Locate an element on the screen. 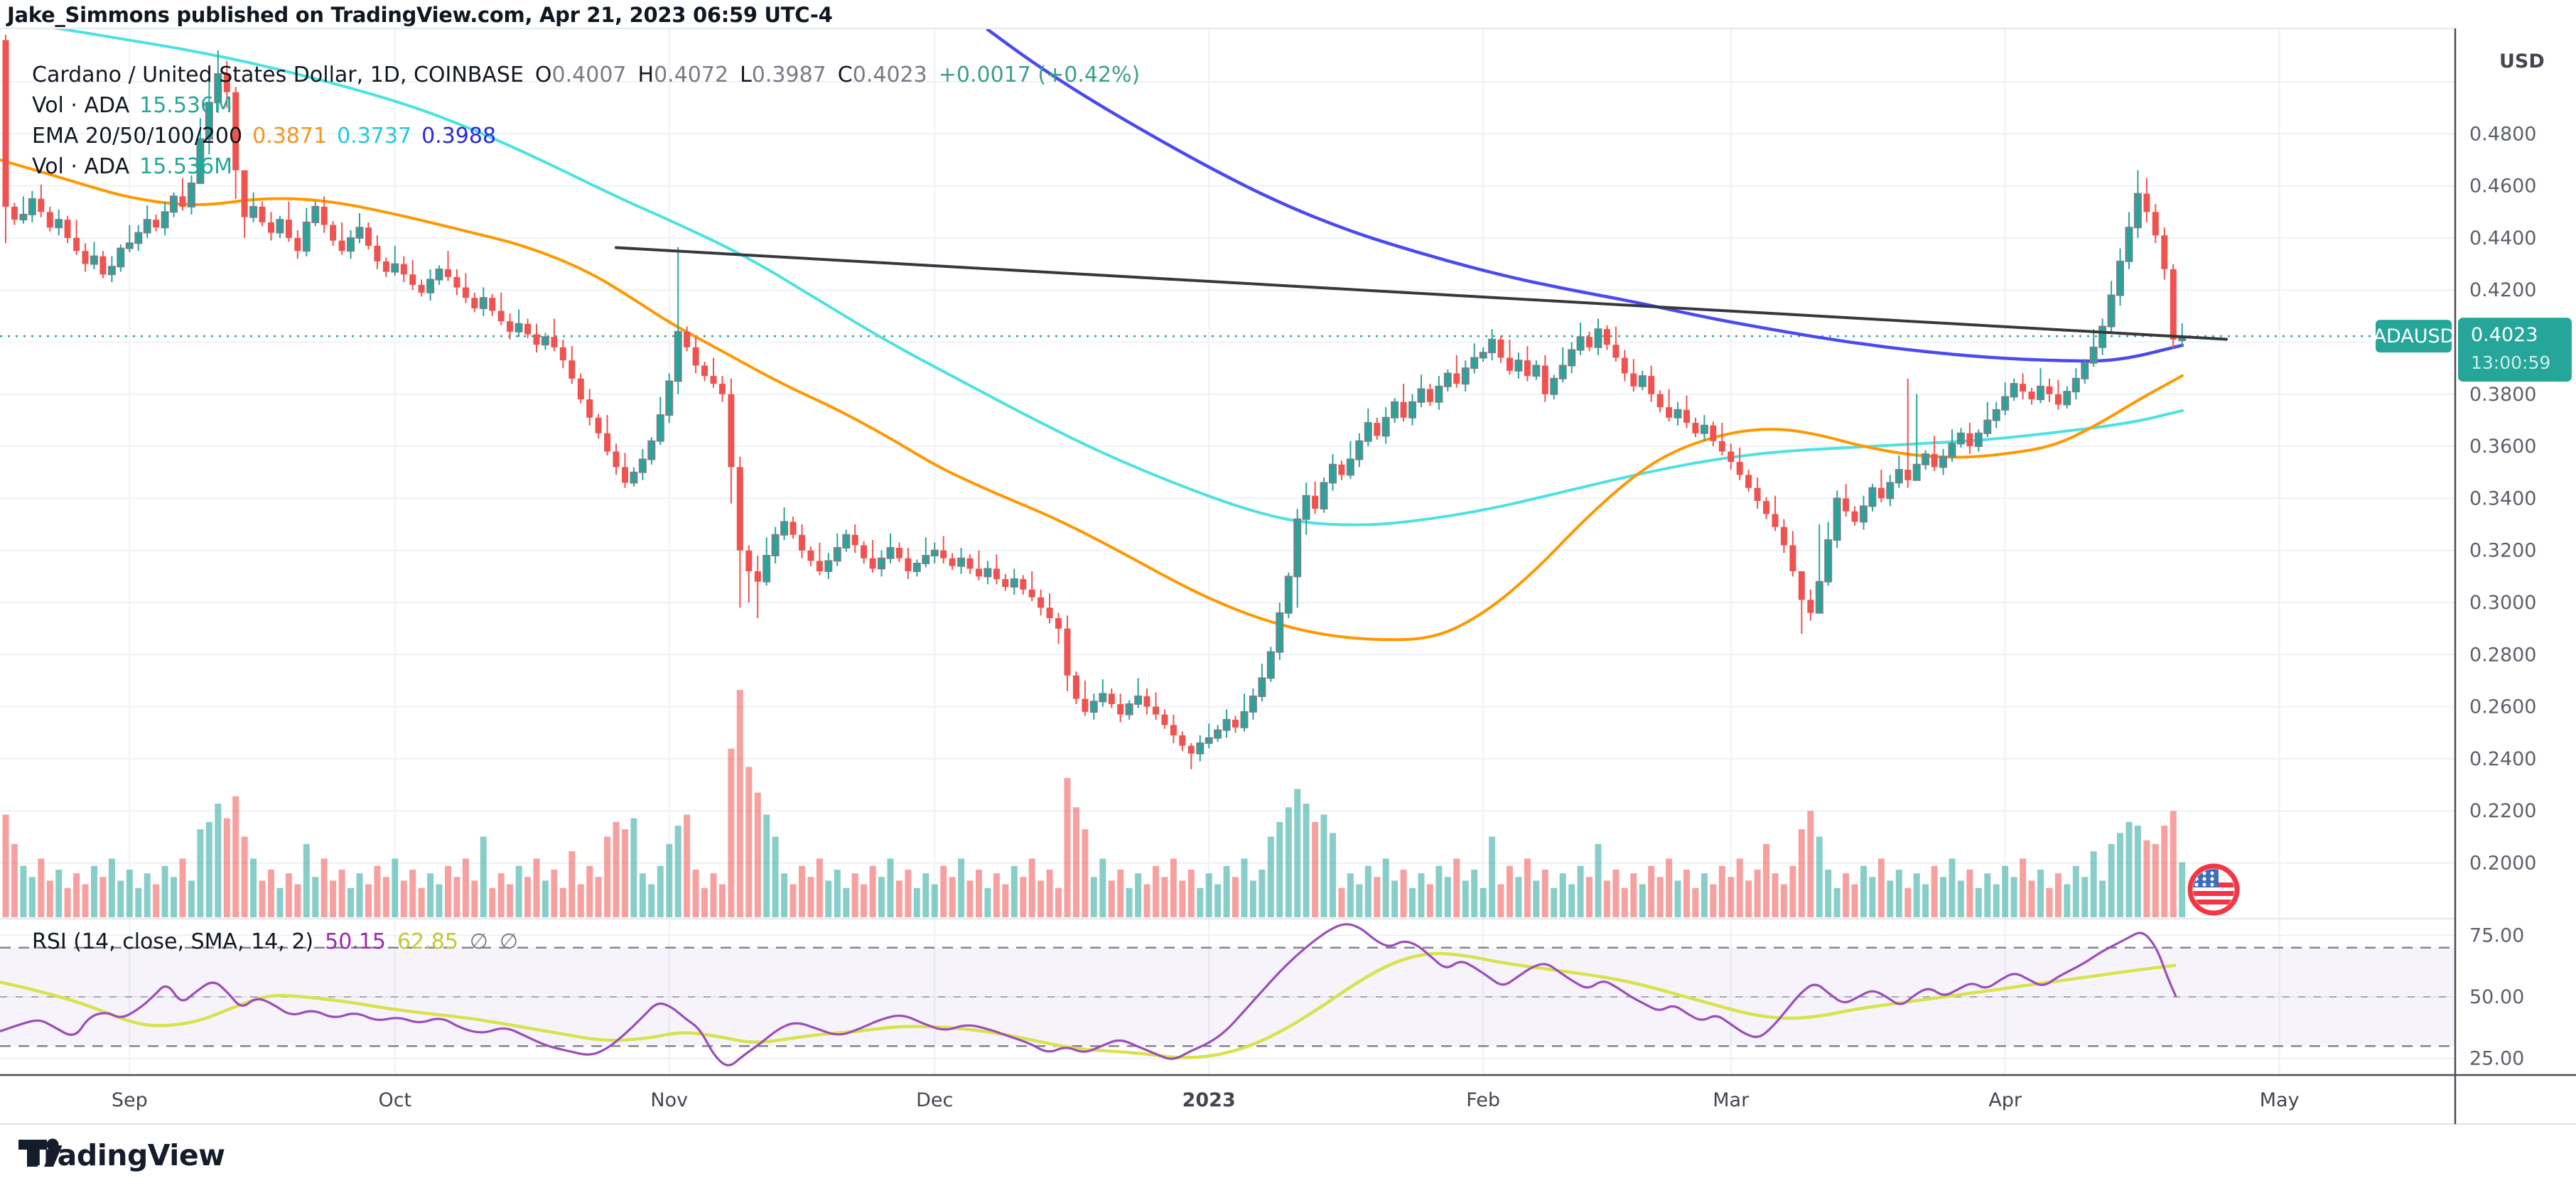 Image resolution: width=2576 pixels, height=1188 pixels. ohlc-number: 0.4072 is located at coordinates (691, 75).